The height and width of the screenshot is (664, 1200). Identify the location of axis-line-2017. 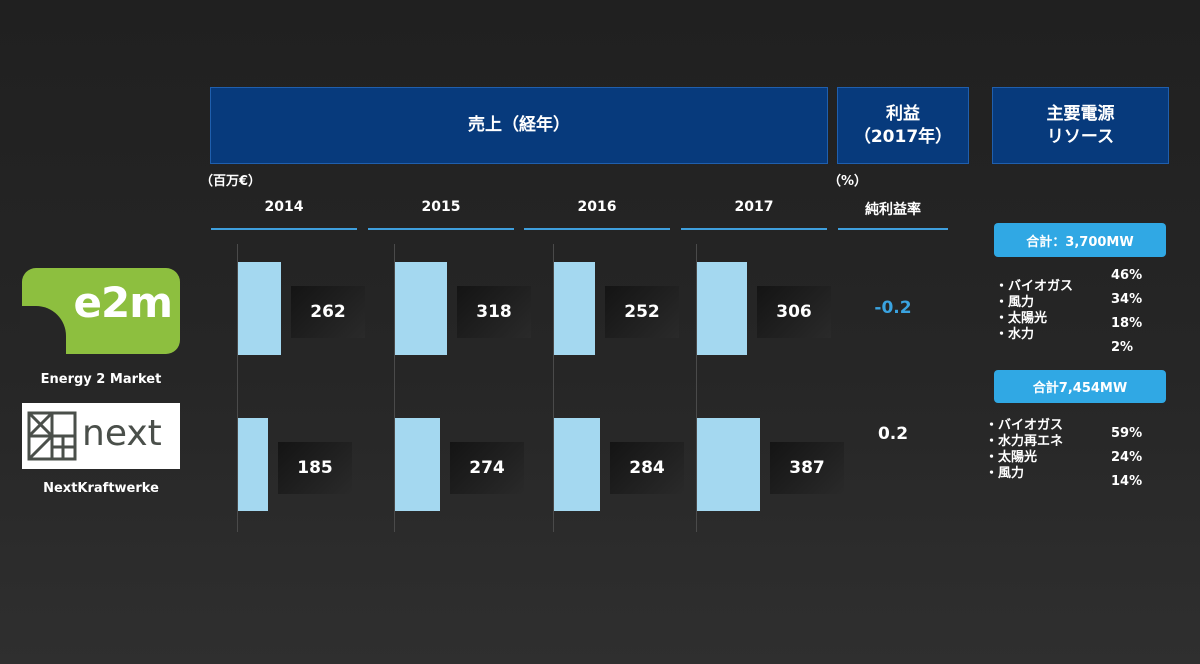
(696, 388).